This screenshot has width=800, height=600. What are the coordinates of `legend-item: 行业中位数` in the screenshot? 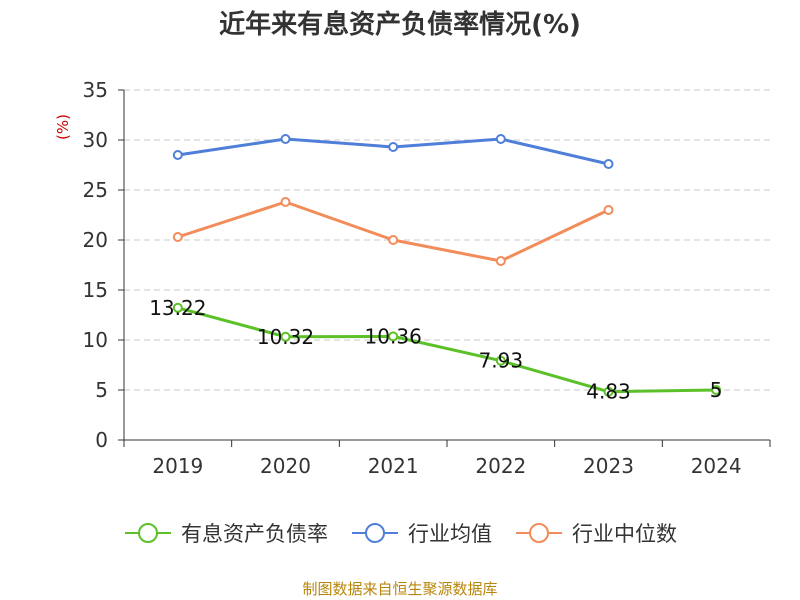 It's located at (595, 533).